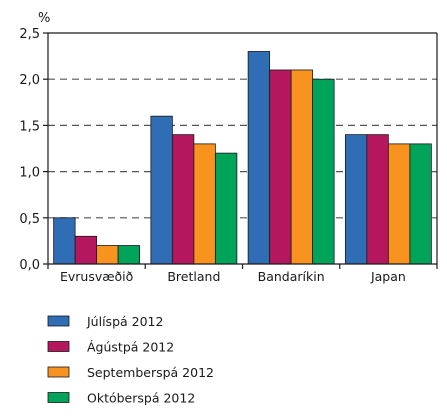 Image resolution: width=447 pixels, height=416 pixels. What do you see at coordinates (29, 265) in the screenshot?
I see `y-tick-label-0: 0,0` at bounding box center [29, 265].